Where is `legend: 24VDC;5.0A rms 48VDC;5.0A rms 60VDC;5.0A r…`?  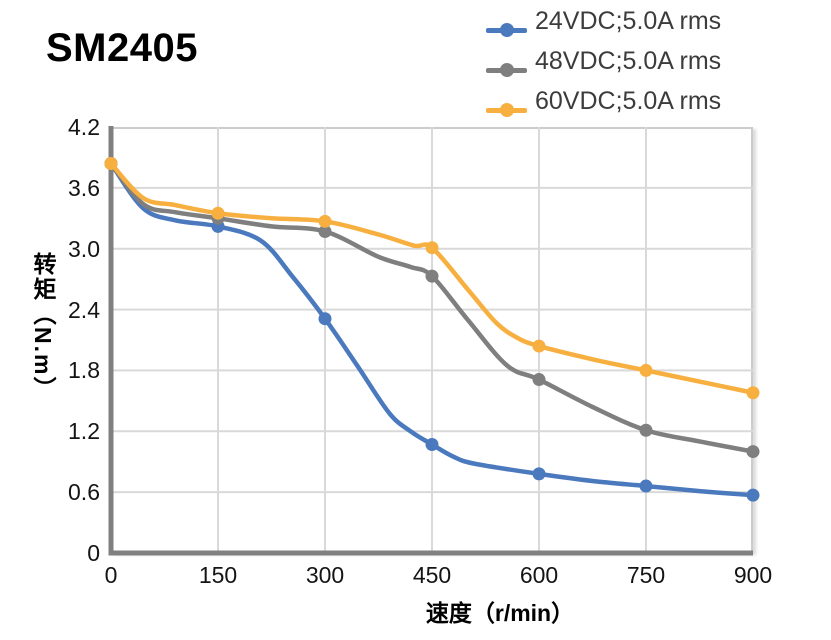
legend: 24VDC;5.0A rms 48VDC;5.0A rms 60VDC;5.0A r… is located at coordinates (603, 61).